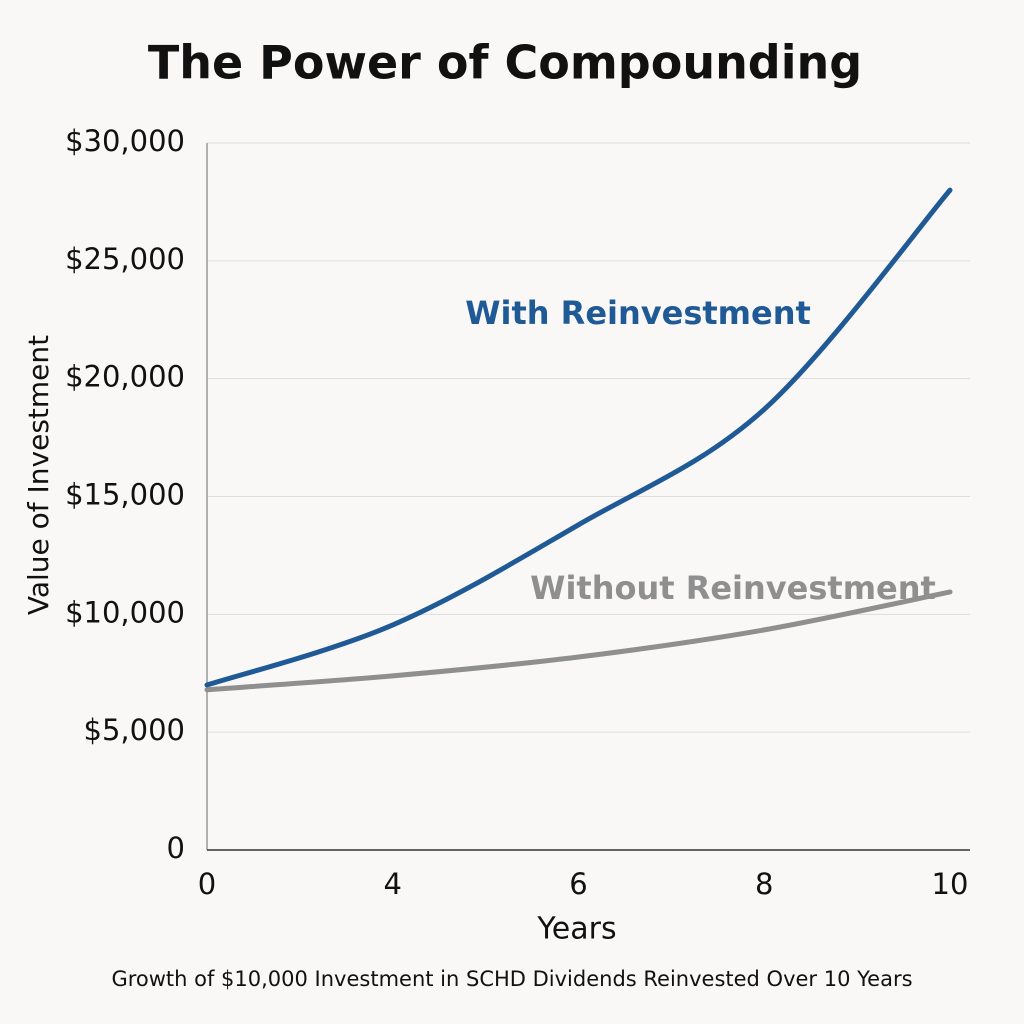 The width and height of the screenshot is (1024, 1024). I want to click on x-axis-label: Years, so click(576, 929).